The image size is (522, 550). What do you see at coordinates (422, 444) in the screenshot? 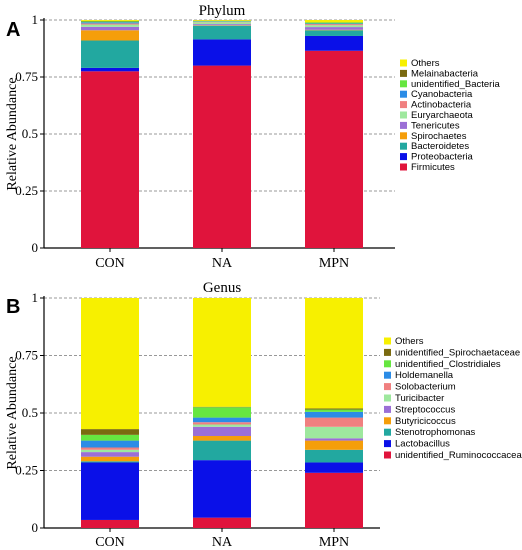
I see `legend-label: Lactobacillus` at bounding box center [422, 444].